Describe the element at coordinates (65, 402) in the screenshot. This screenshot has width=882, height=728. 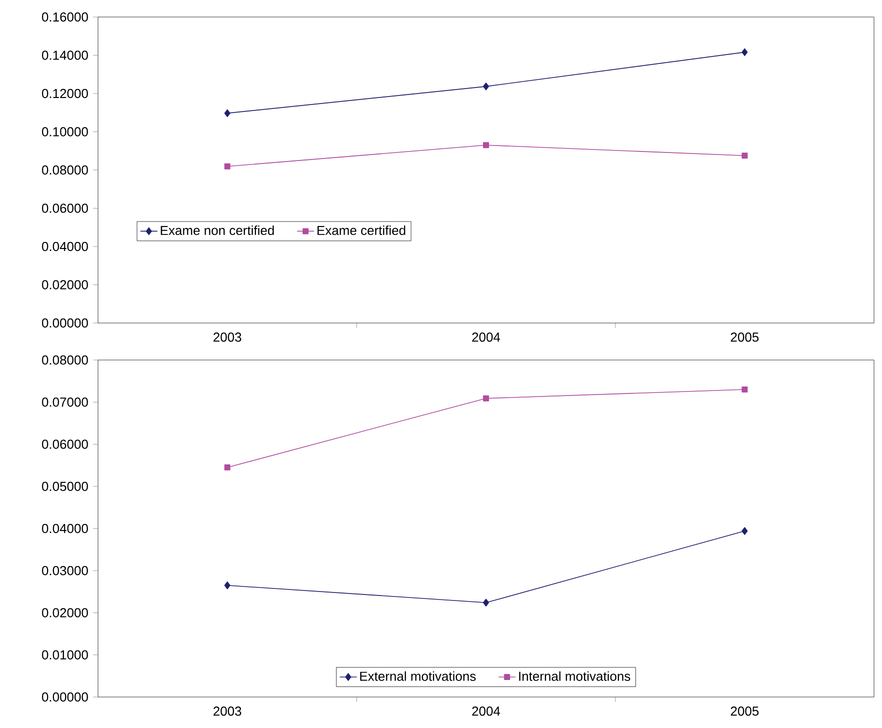
I see `y-tick-label: 0.07000` at that location.